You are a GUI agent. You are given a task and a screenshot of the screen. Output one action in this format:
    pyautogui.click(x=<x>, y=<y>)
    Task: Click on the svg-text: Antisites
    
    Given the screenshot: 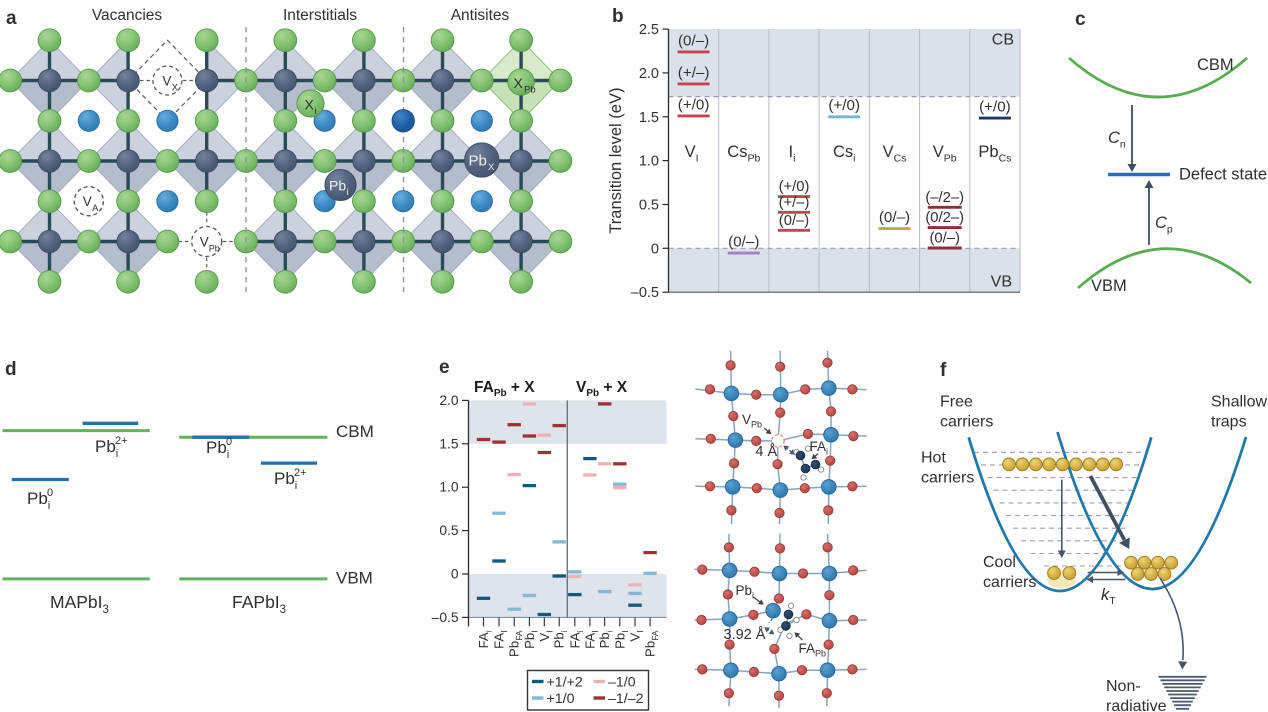 What is the action you would take?
    pyautogui.click(x=480, y=15)
    